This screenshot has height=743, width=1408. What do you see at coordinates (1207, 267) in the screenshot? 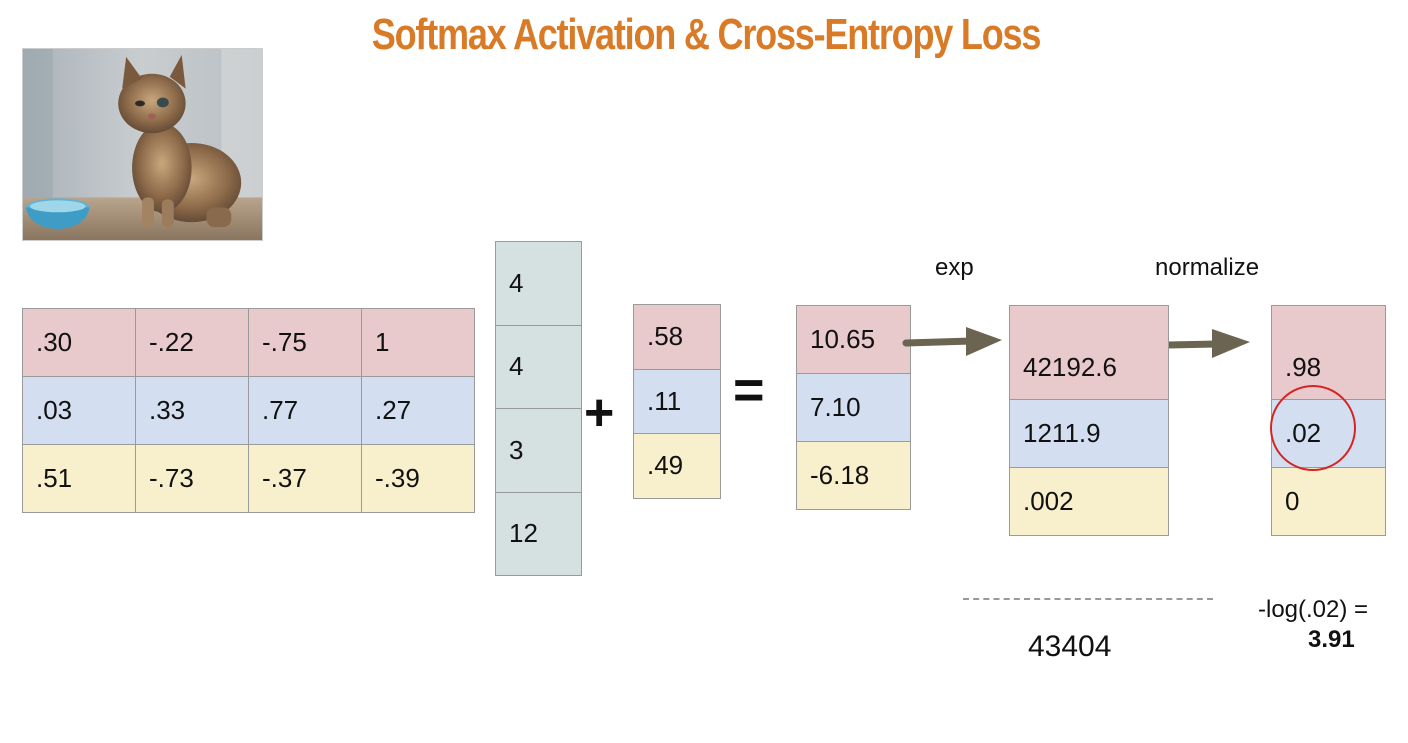
I see `normalize-label: normalize` at bounding box center [1207, 267].